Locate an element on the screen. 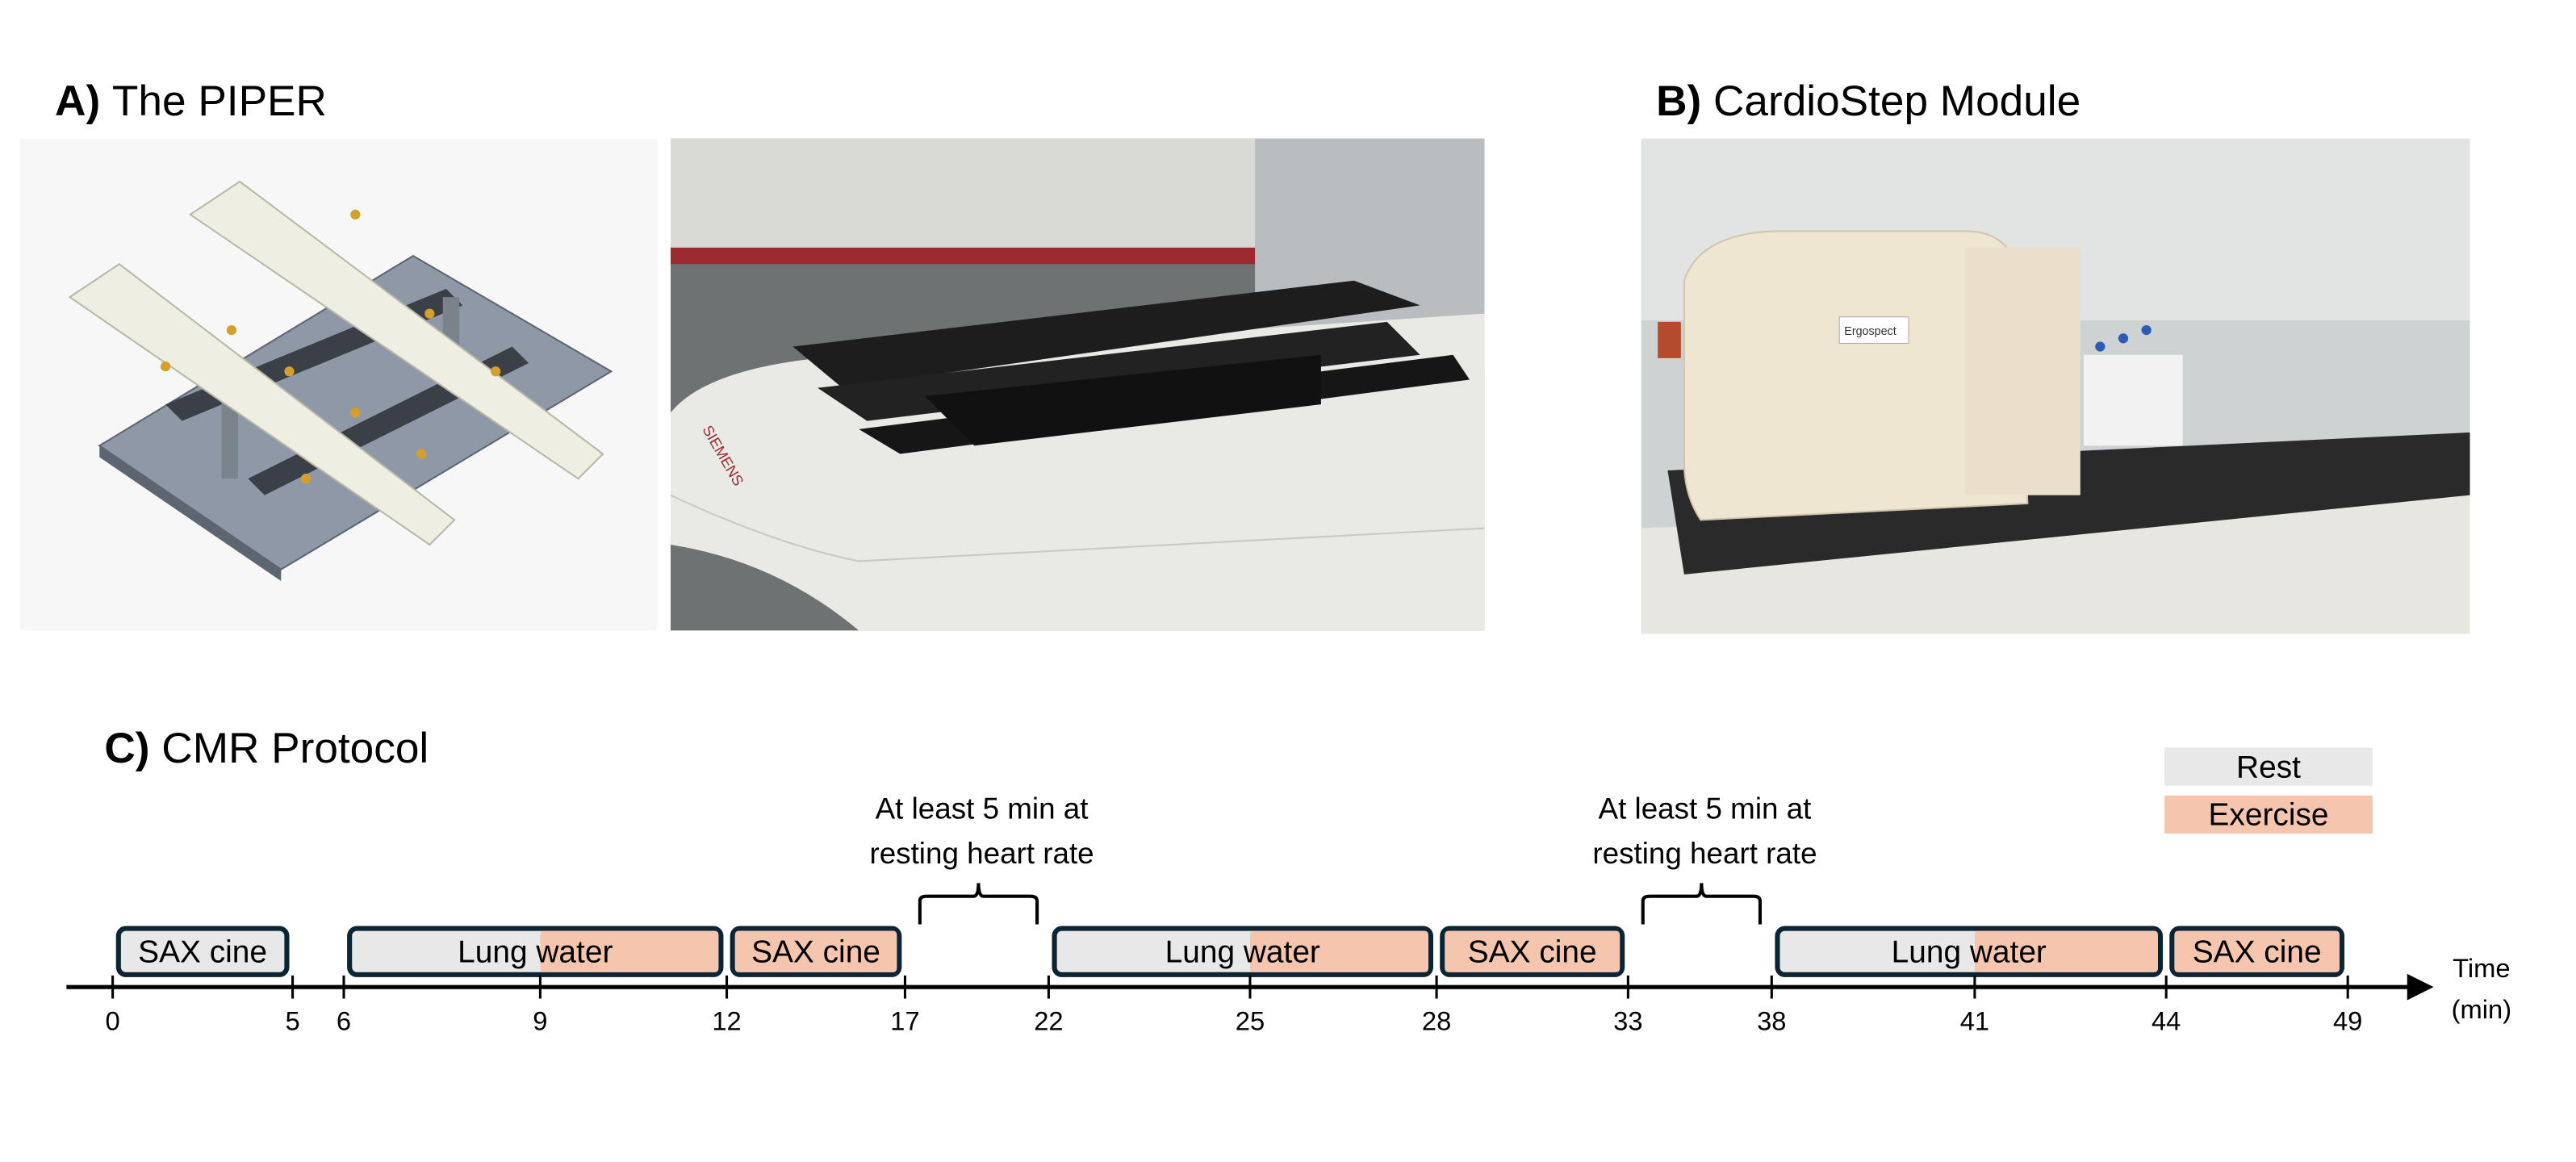  tick-label: 0 is located at coordinates (113, 1020).